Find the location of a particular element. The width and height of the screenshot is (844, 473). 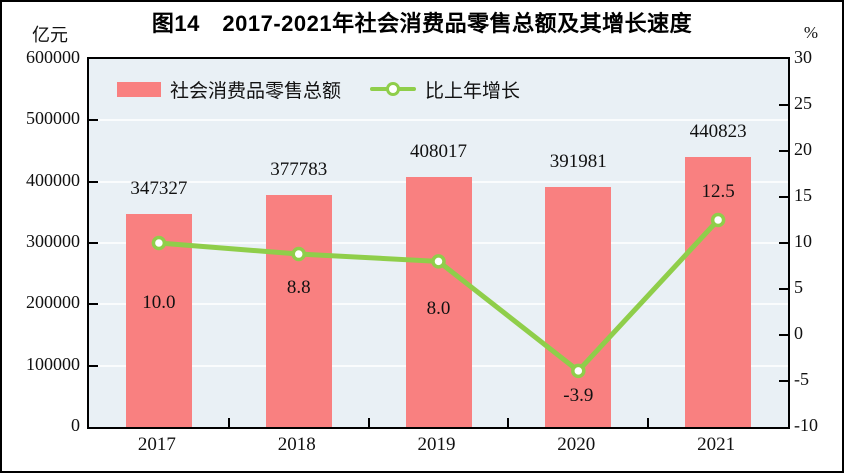

legend-line-marker-icon is located at coordinates (393, 89).